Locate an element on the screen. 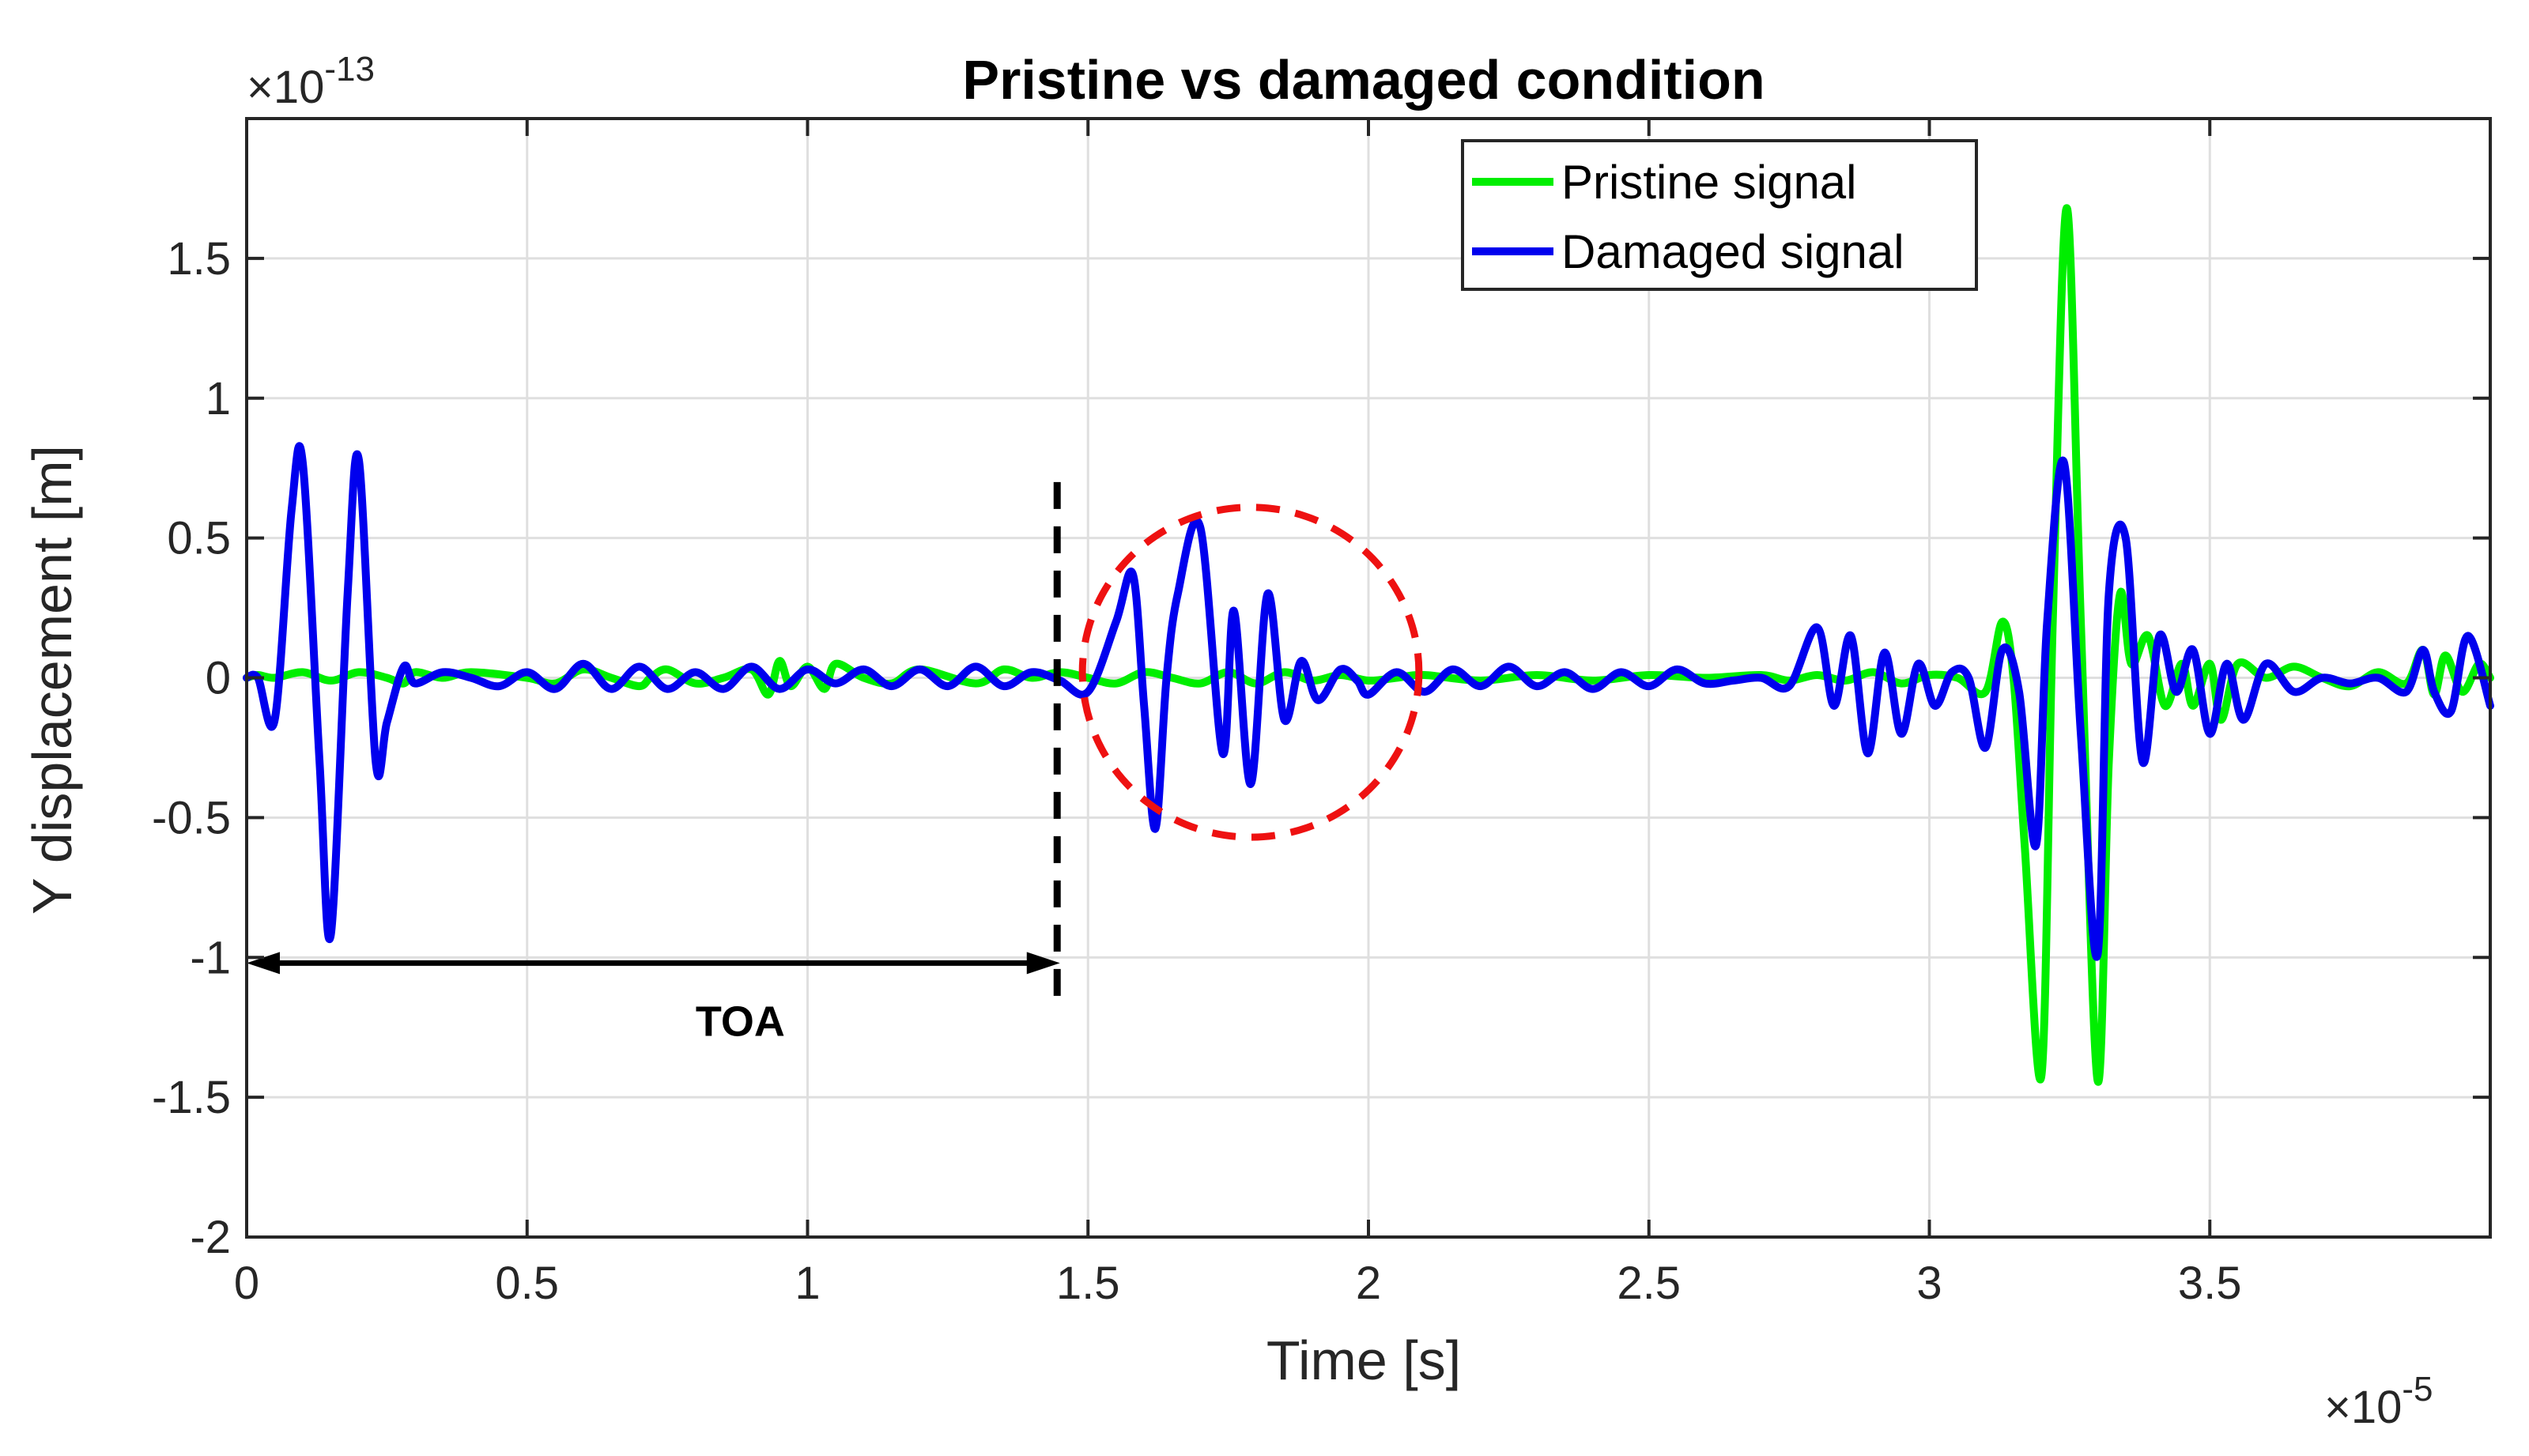 The width and height of the screenshot is (2529, 1456). legend-box is located at coordinates (1719, 215).